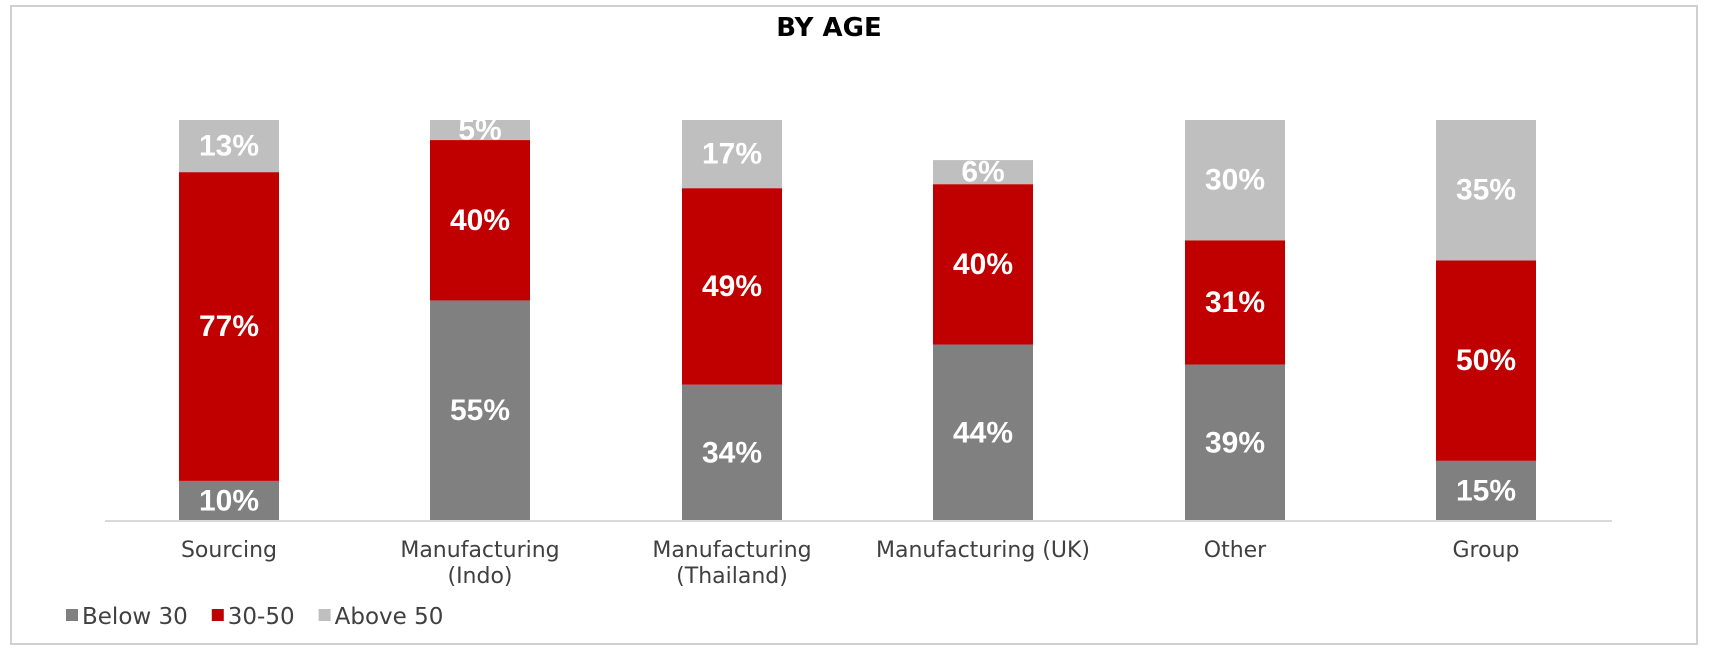 This screenshot has width=1711, height=649. I want to click on data-label: 34%, so click(732, 452).